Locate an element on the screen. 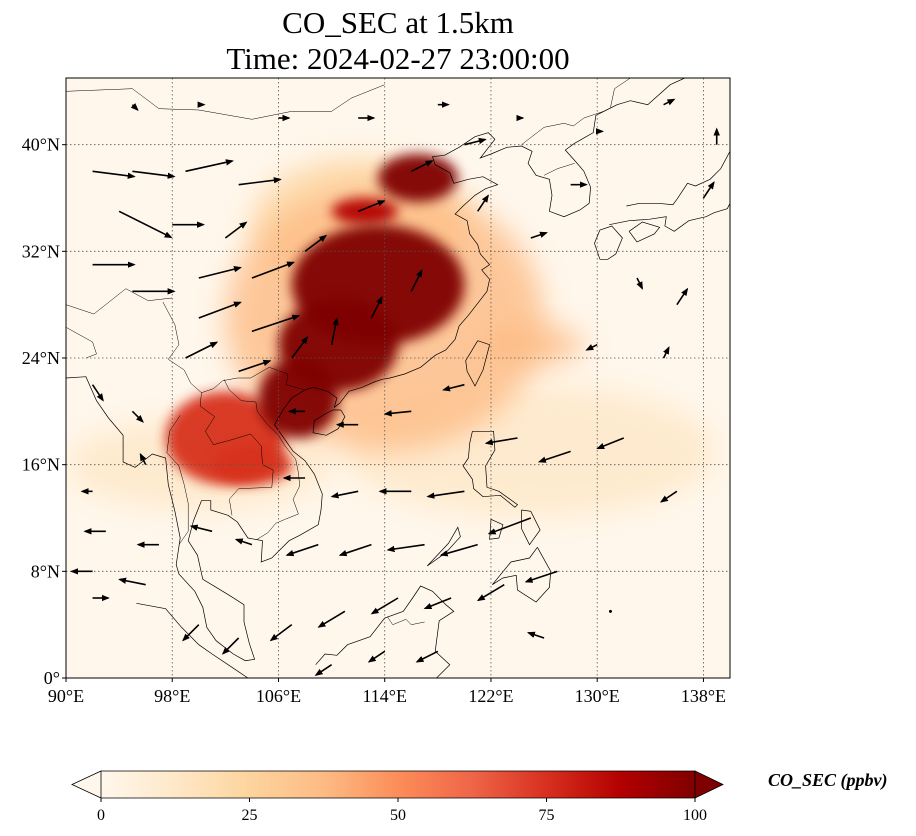 This screenshot has height=836, width=916. lon-tick-label-138: 138°E is located at coordinates (703, 696).